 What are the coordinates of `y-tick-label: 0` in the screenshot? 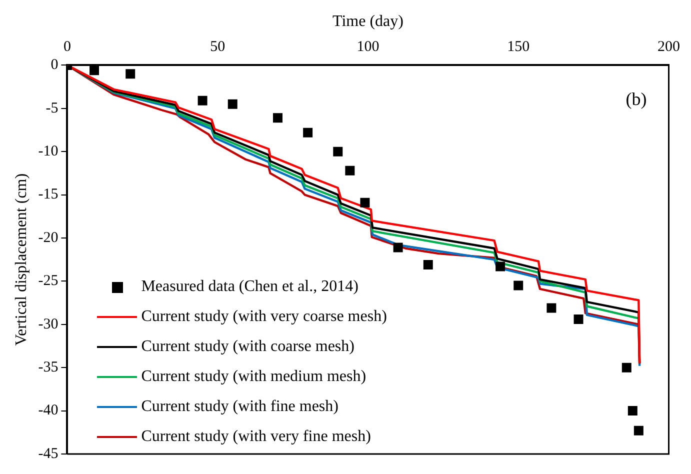 It's located at (54, 65).